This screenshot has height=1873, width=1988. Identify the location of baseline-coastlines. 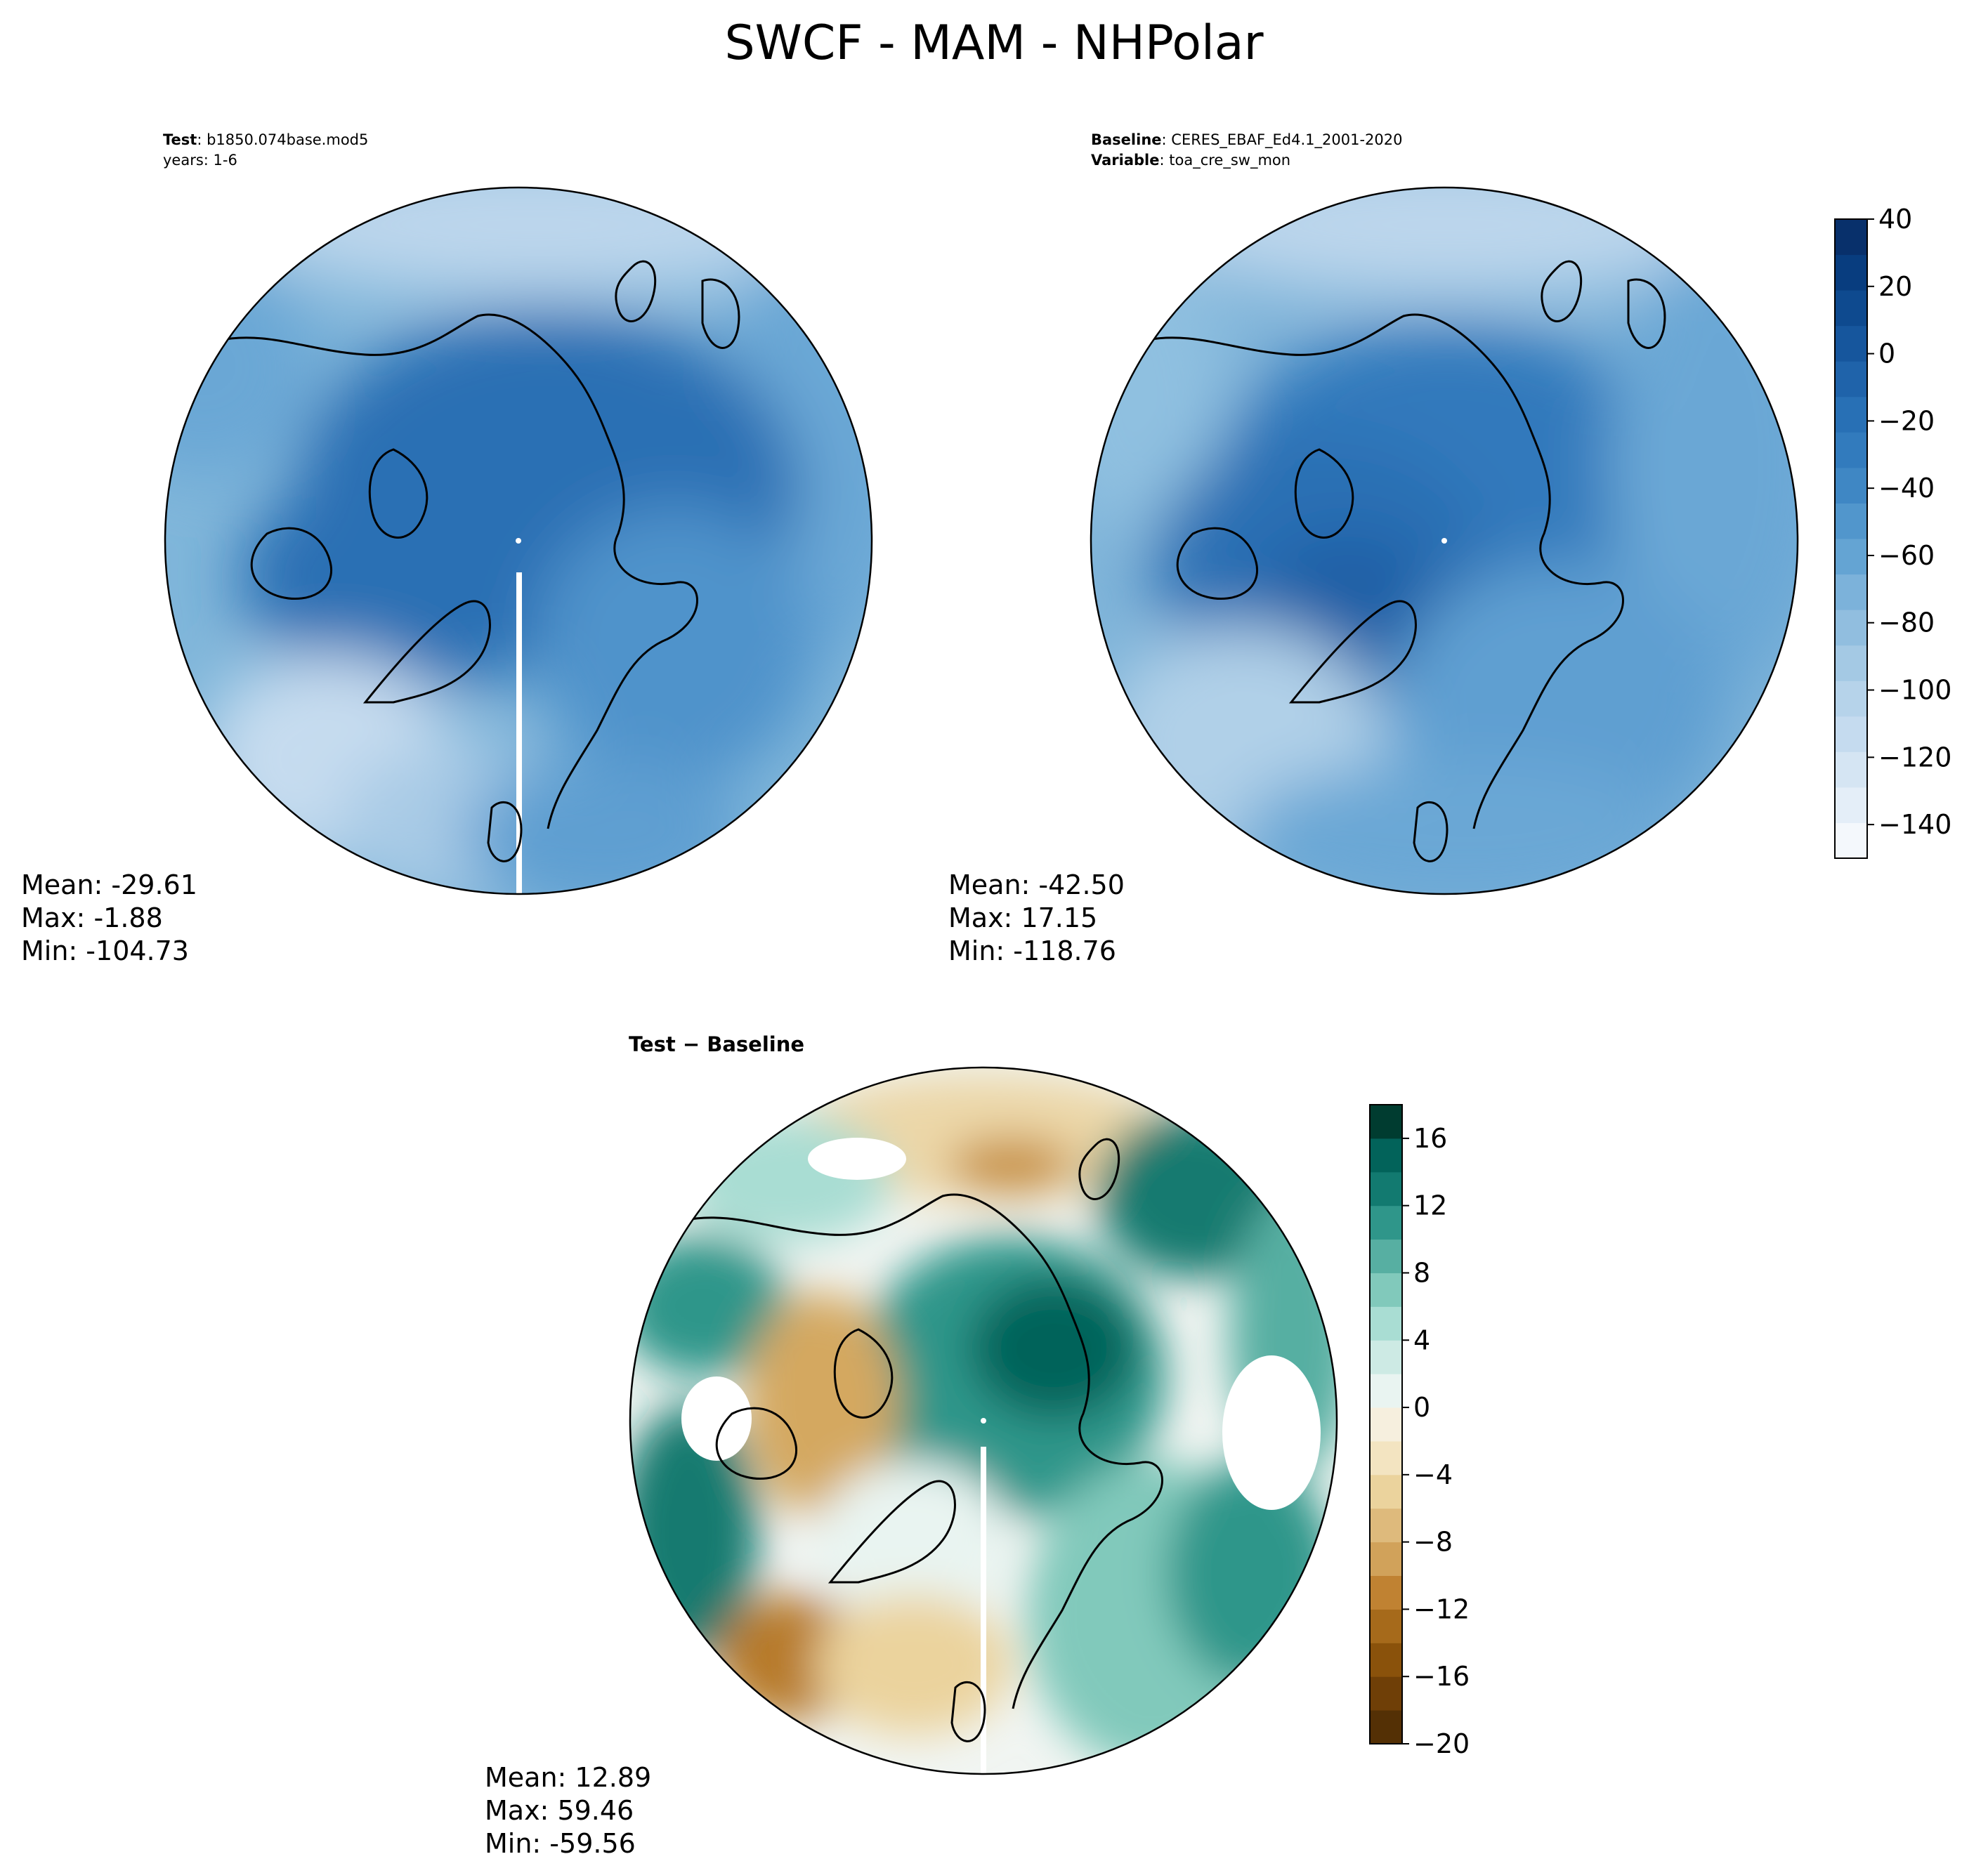
(1404, 561).